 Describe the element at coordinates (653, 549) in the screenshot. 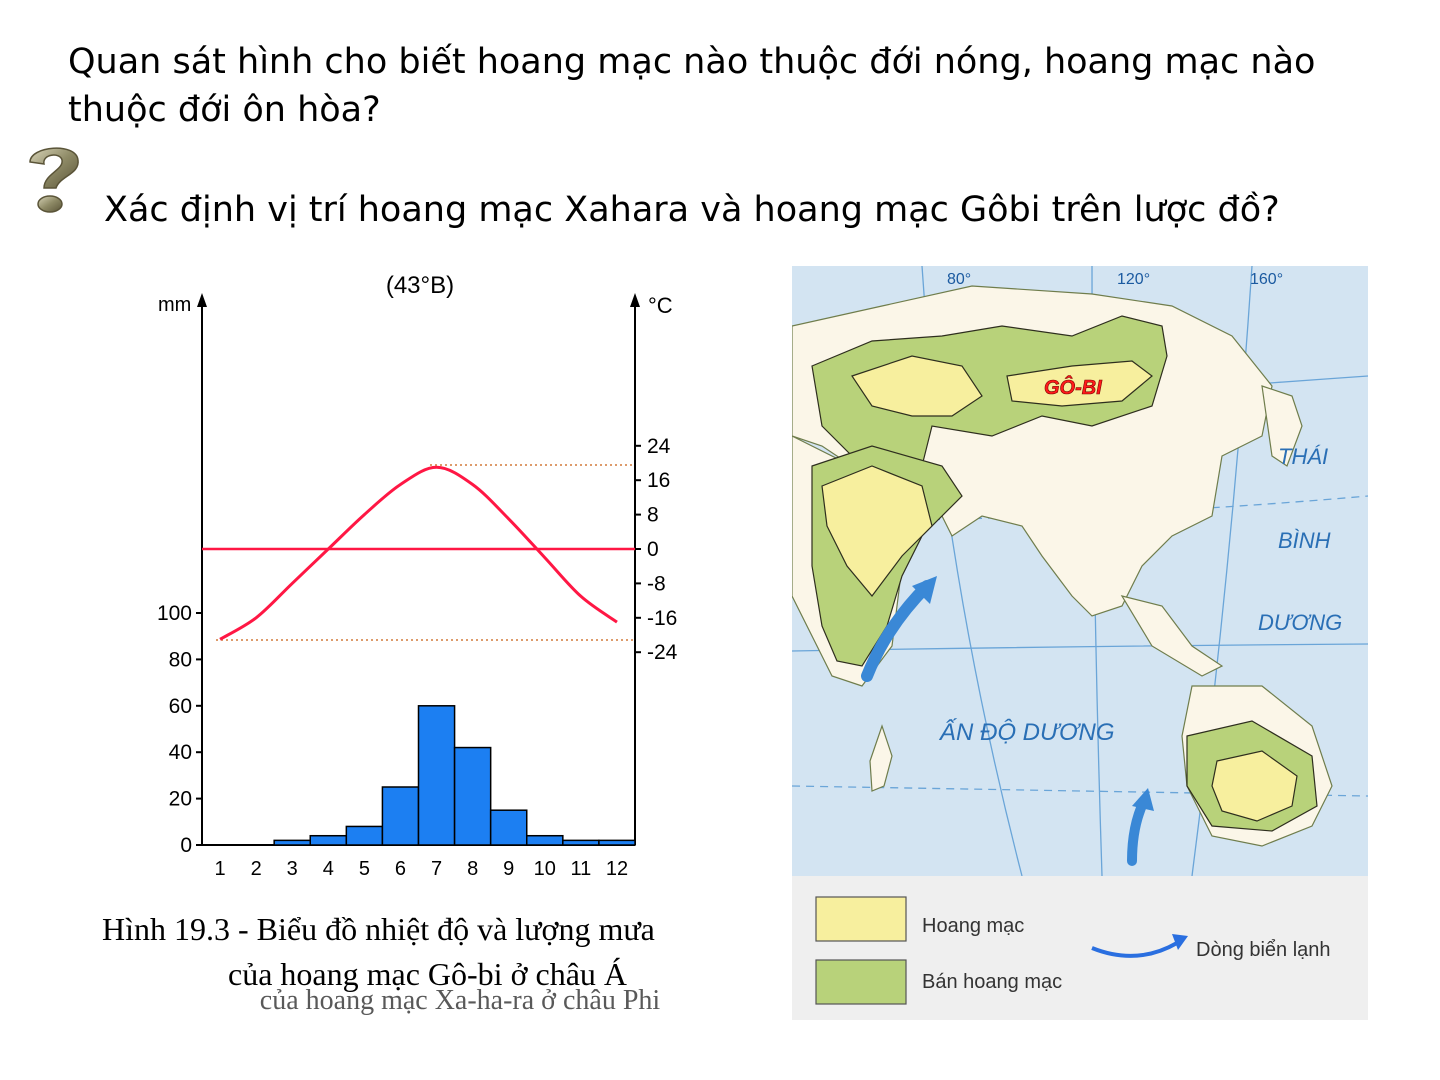

I see `temp-tick-0: 0` at that location.